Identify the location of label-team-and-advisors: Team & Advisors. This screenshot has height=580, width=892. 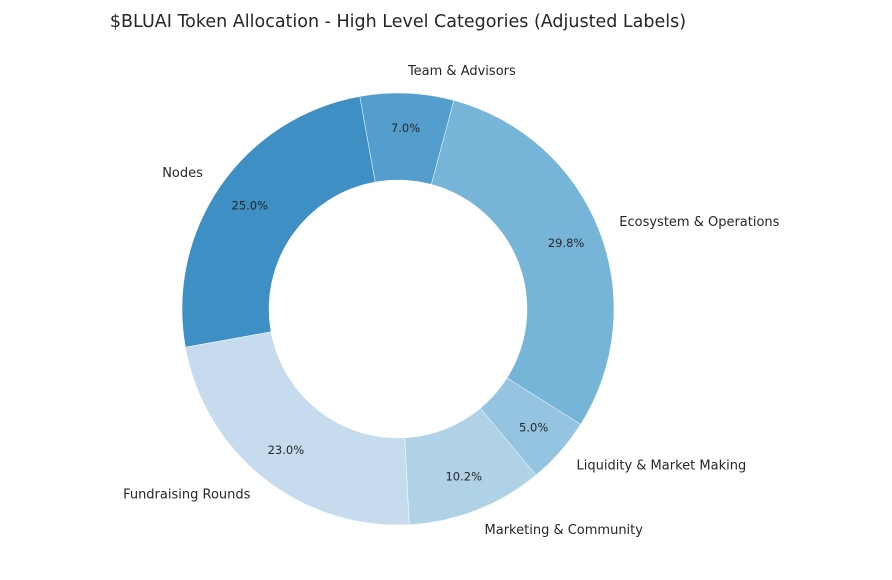
(461, 71).